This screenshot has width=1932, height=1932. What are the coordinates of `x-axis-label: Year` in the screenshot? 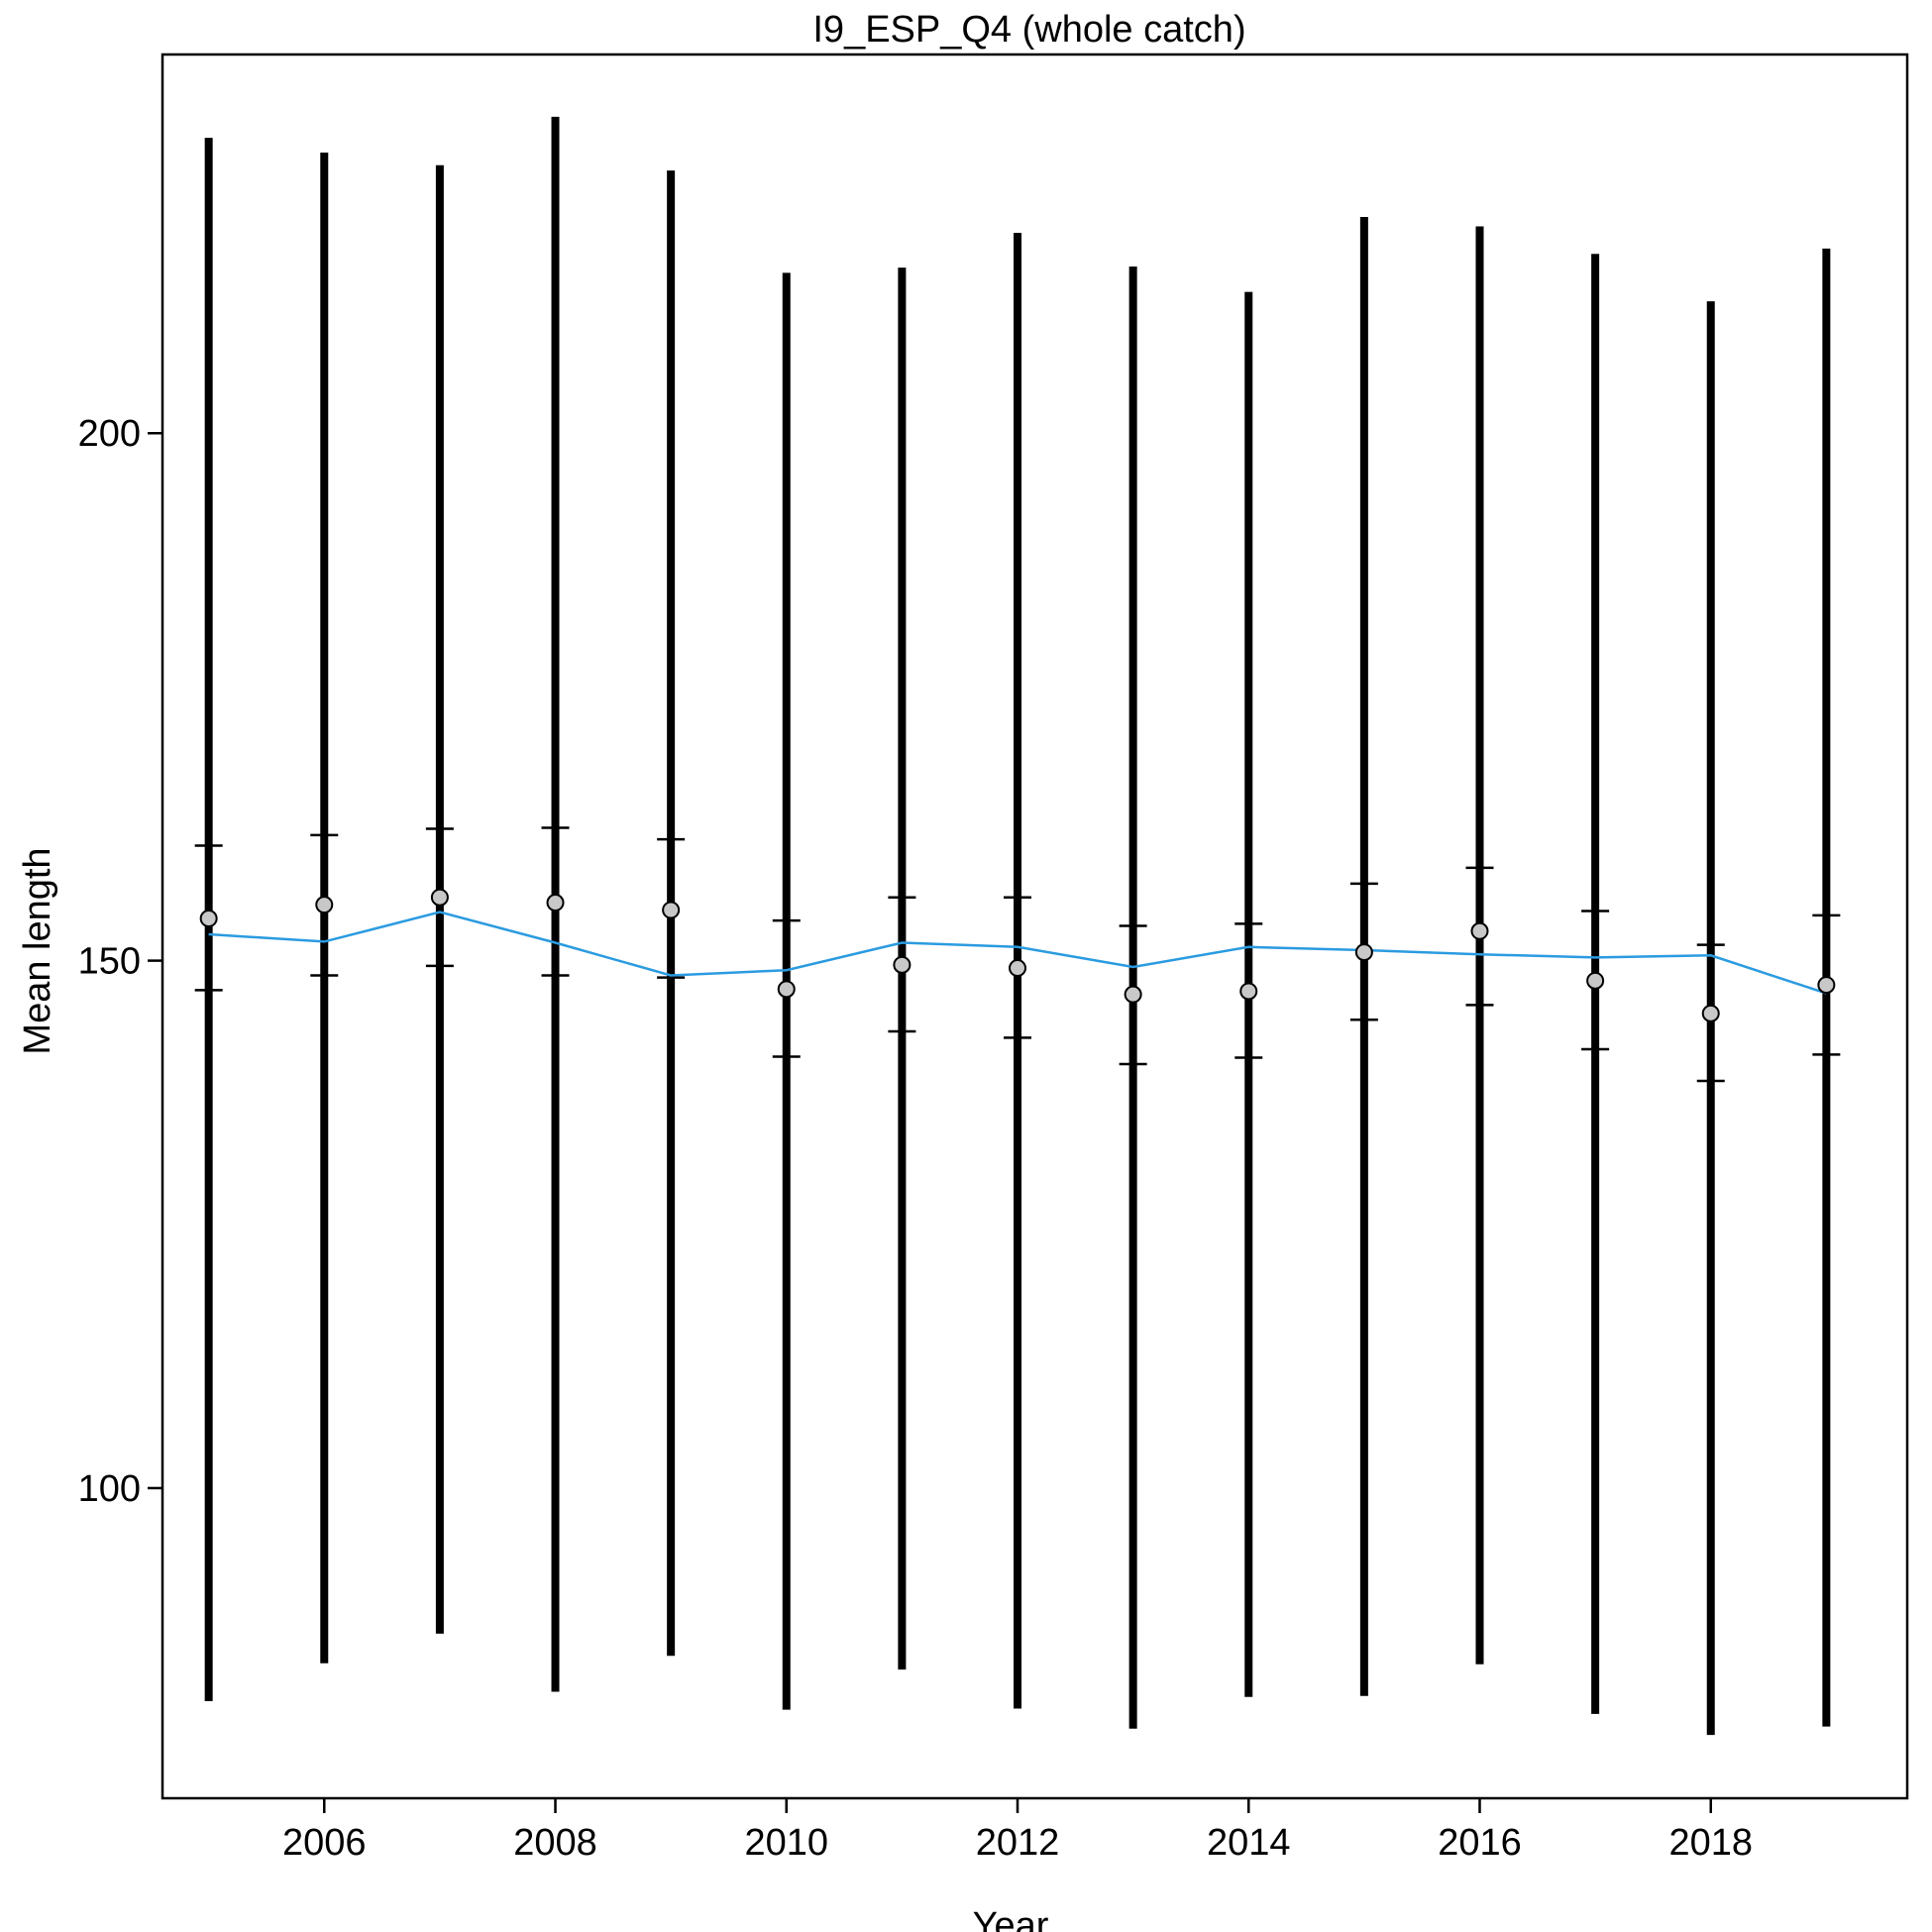 It's located at (1011, 1918).